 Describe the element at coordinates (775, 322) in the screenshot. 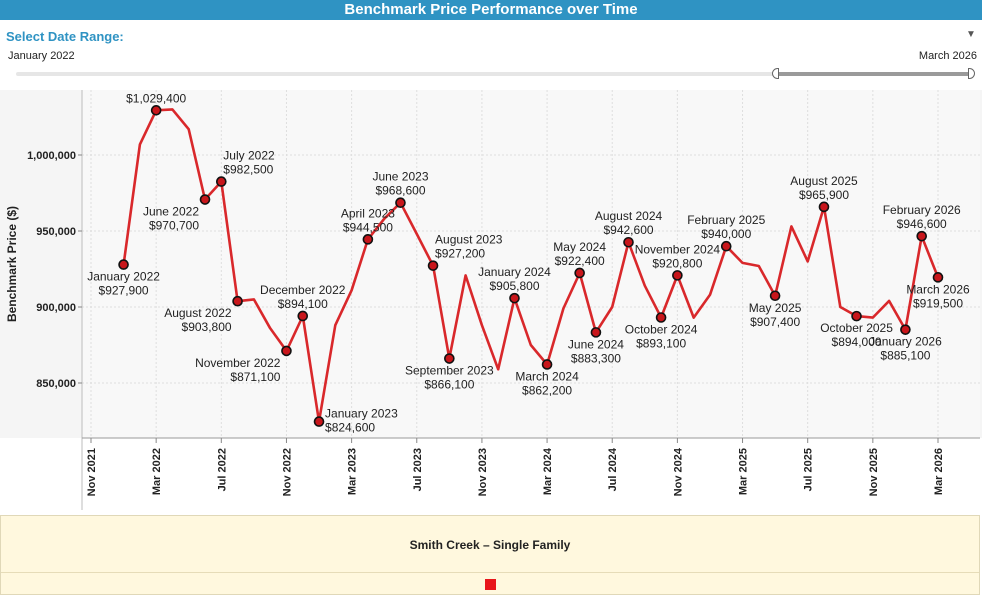

I see `data-label-price: $907,400` at that location.